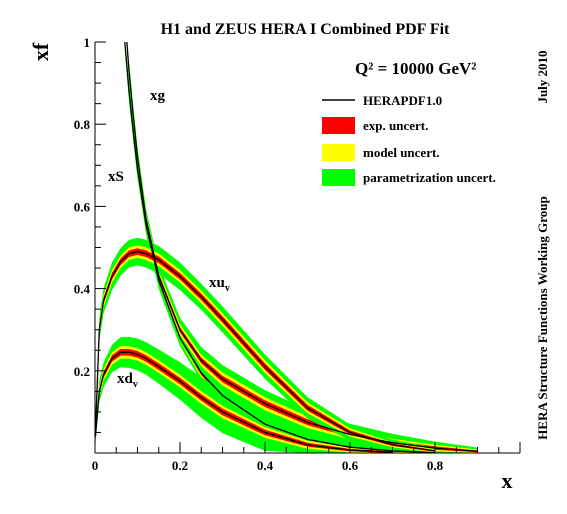 Image resolution: width=567 pixels, height=514 pixels. What do you see at coordinates (87, 42) in the screenshot?
I see `y-tick-label: 1` at bounding box center [87, 42].